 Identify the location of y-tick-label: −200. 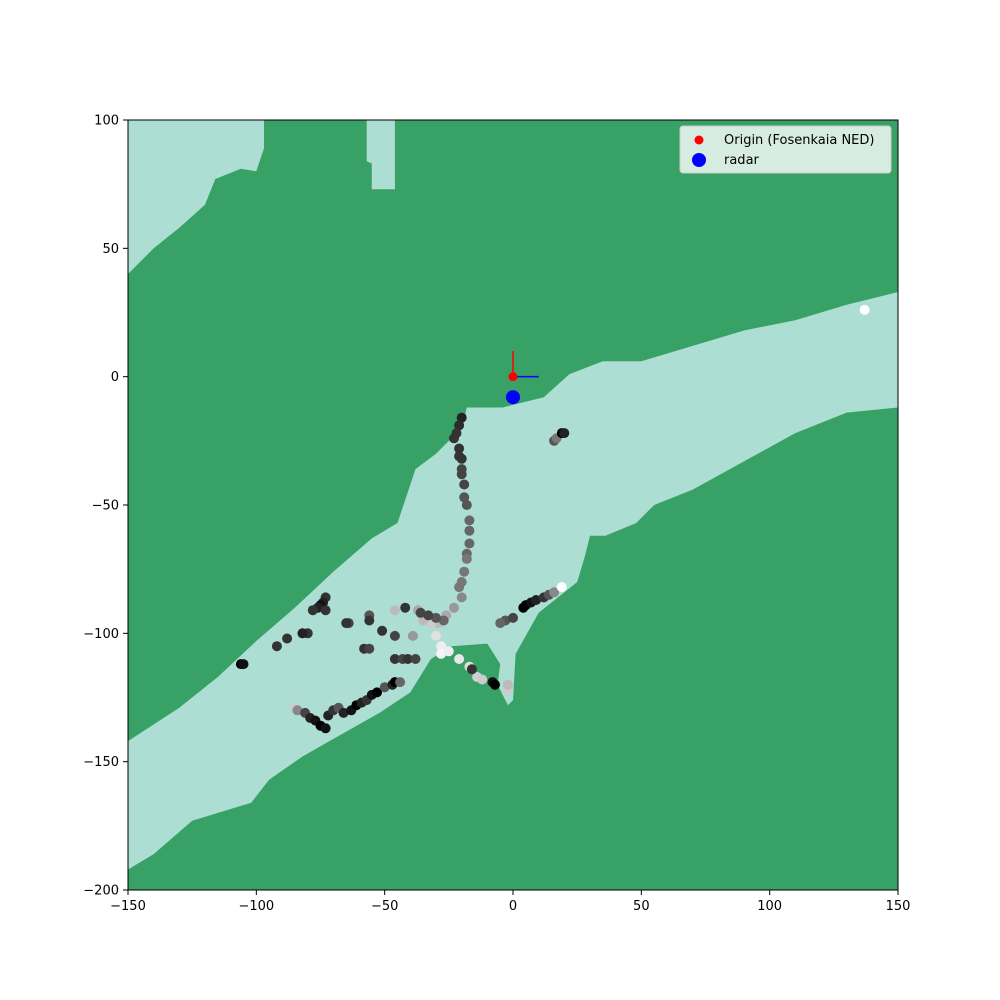
(101, 891).